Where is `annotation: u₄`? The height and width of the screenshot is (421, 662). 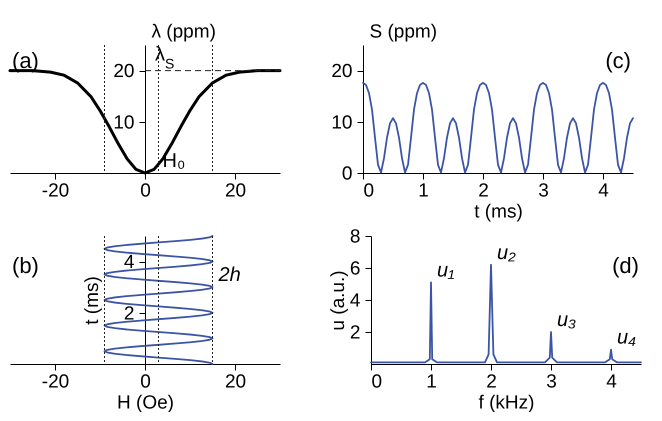 annotation: u₄ is located at coordinates (626, 337).